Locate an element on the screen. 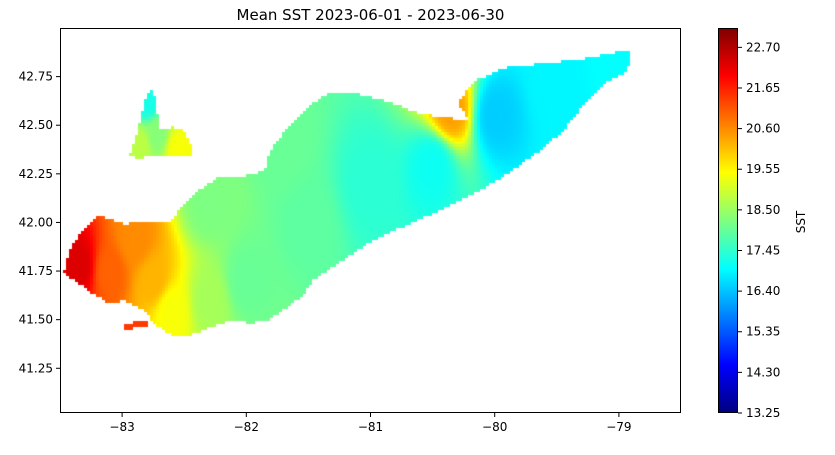 The width and height of the screenshot is (835, 455). x-axis: −83 −82 −81 −80 −79 is located at coordinates (370, 423).